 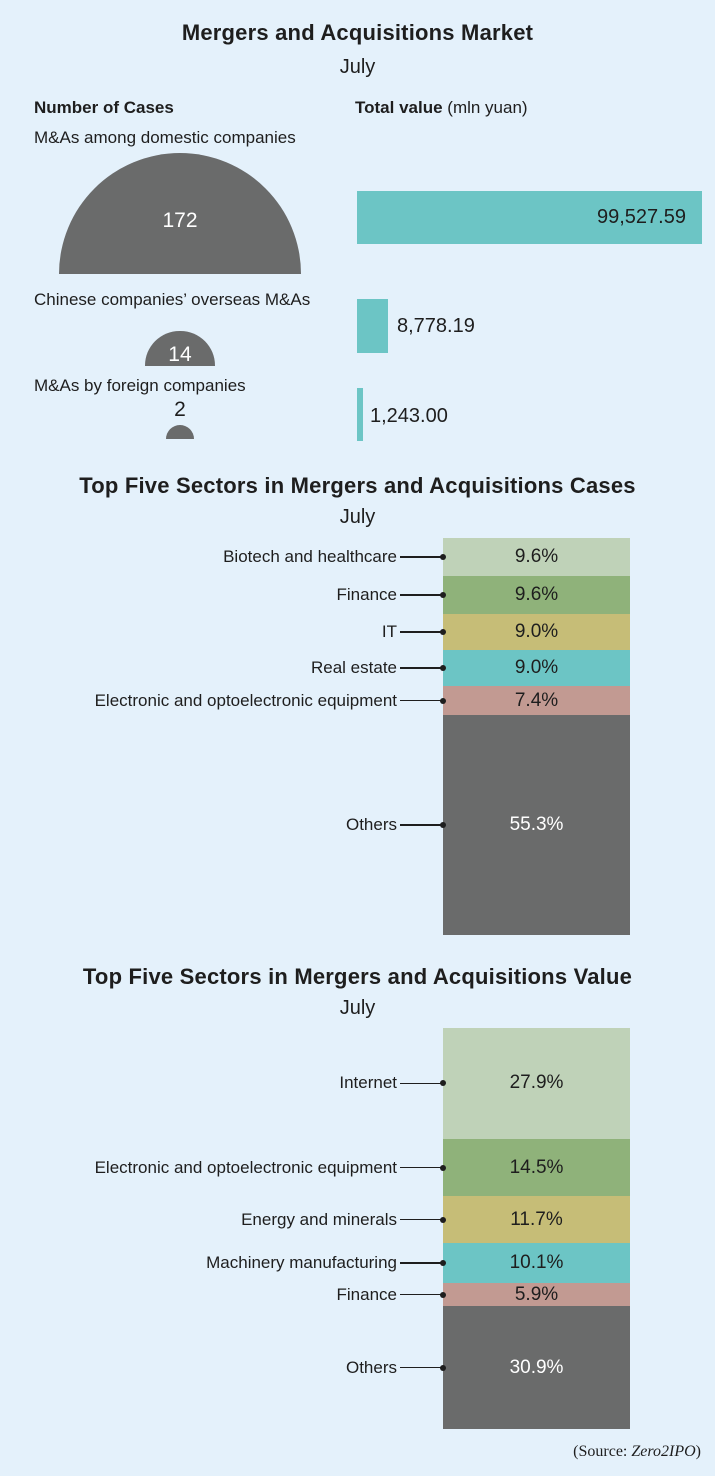 I want to click on segment-value-label: 55.3%, so click(x=536, y=825).